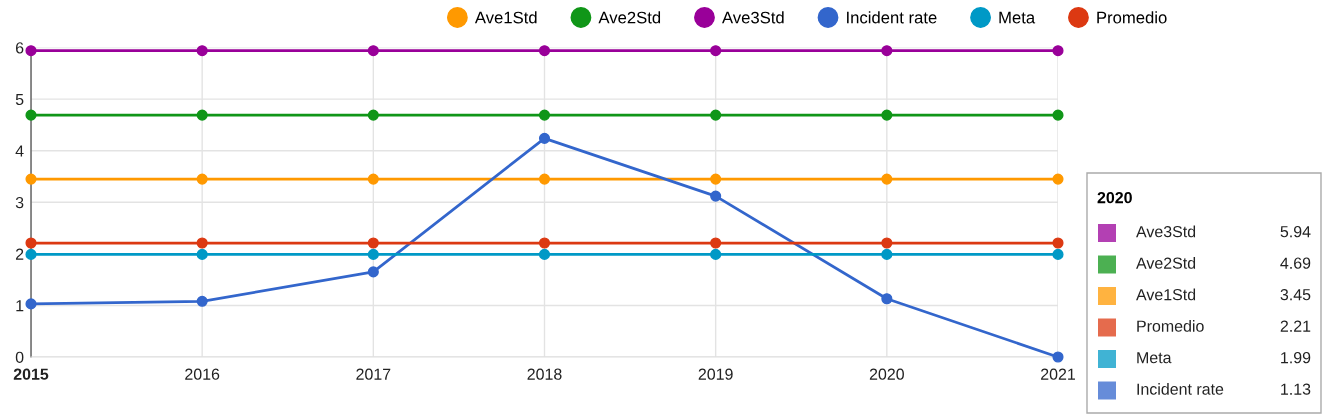 The height and width of the screenshot is (418, 1322). I want to click on text: Incident rate, so click(1180, 389).